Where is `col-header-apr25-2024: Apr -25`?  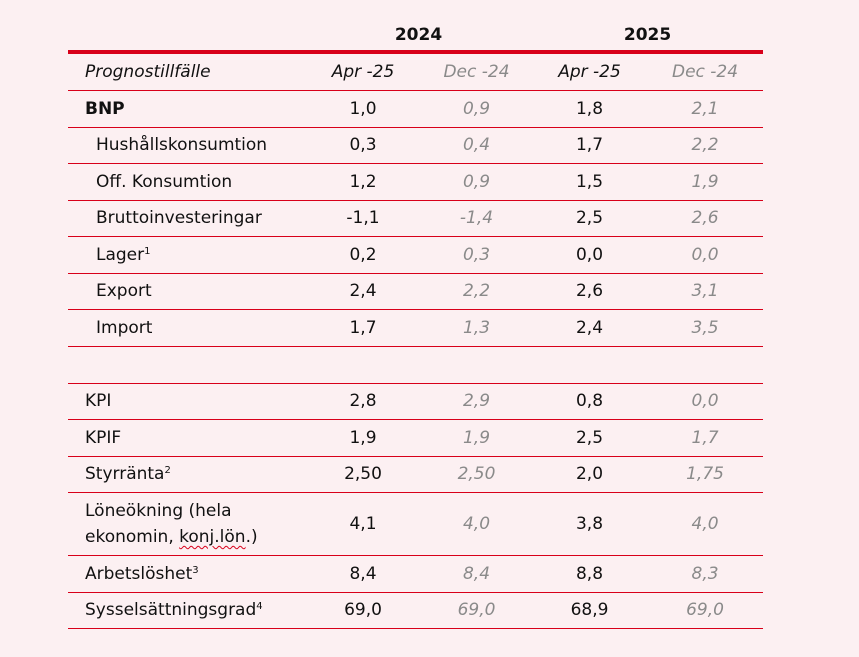 col-header-apr25-2024: Apr -25 is located at coordinates (363, 72).